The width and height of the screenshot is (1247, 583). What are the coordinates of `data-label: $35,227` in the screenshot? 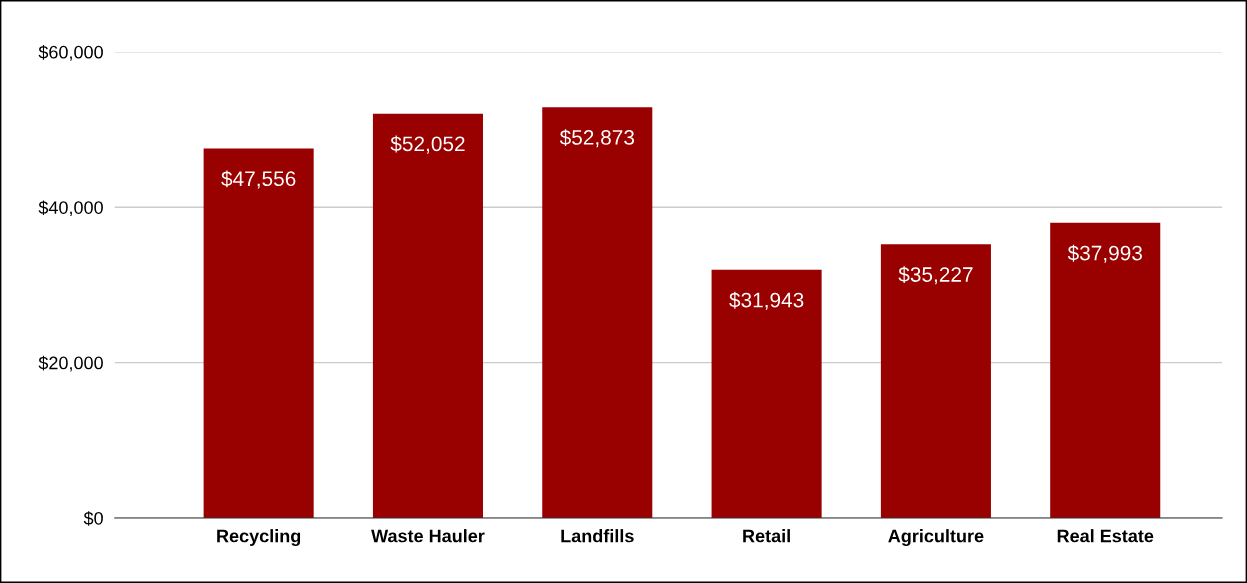 It's located at (935, 275).